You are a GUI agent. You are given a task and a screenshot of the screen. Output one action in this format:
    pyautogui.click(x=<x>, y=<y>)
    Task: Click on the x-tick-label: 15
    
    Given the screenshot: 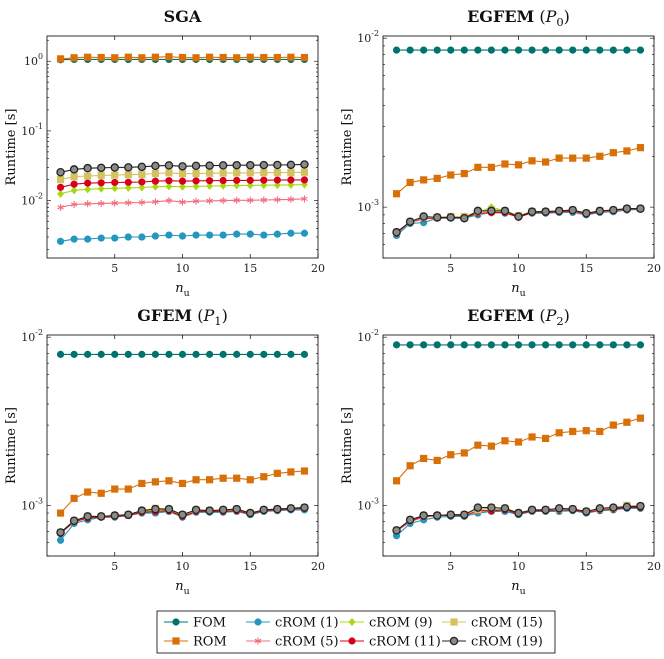 What is the action you would take?
    pyautogui.click(x=250, y=268)
    